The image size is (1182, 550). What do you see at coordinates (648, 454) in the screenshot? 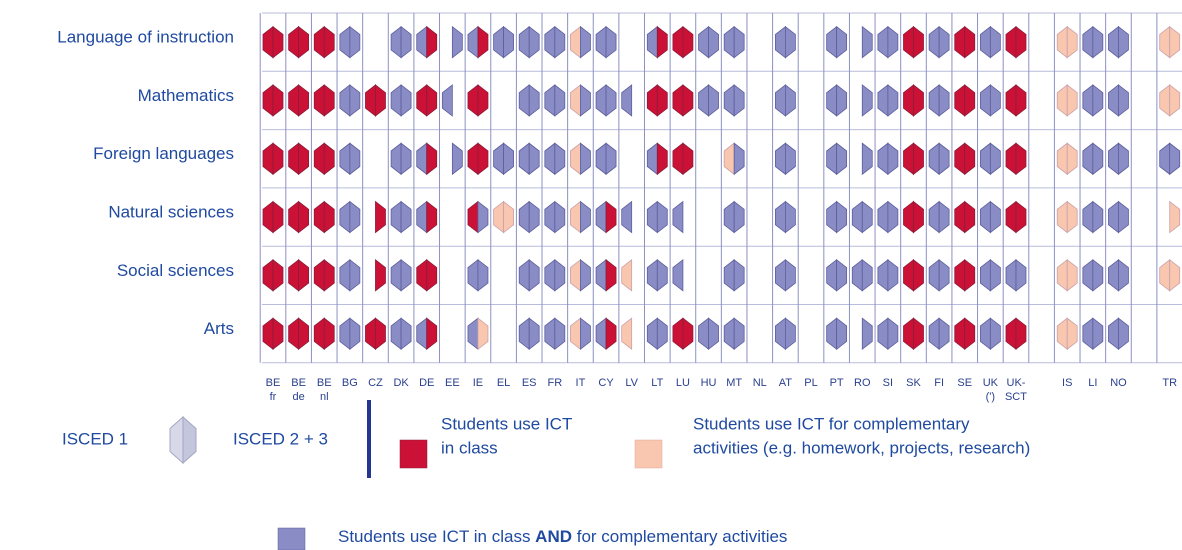
I see `legend-swatch` at bounding box center [648, 454].